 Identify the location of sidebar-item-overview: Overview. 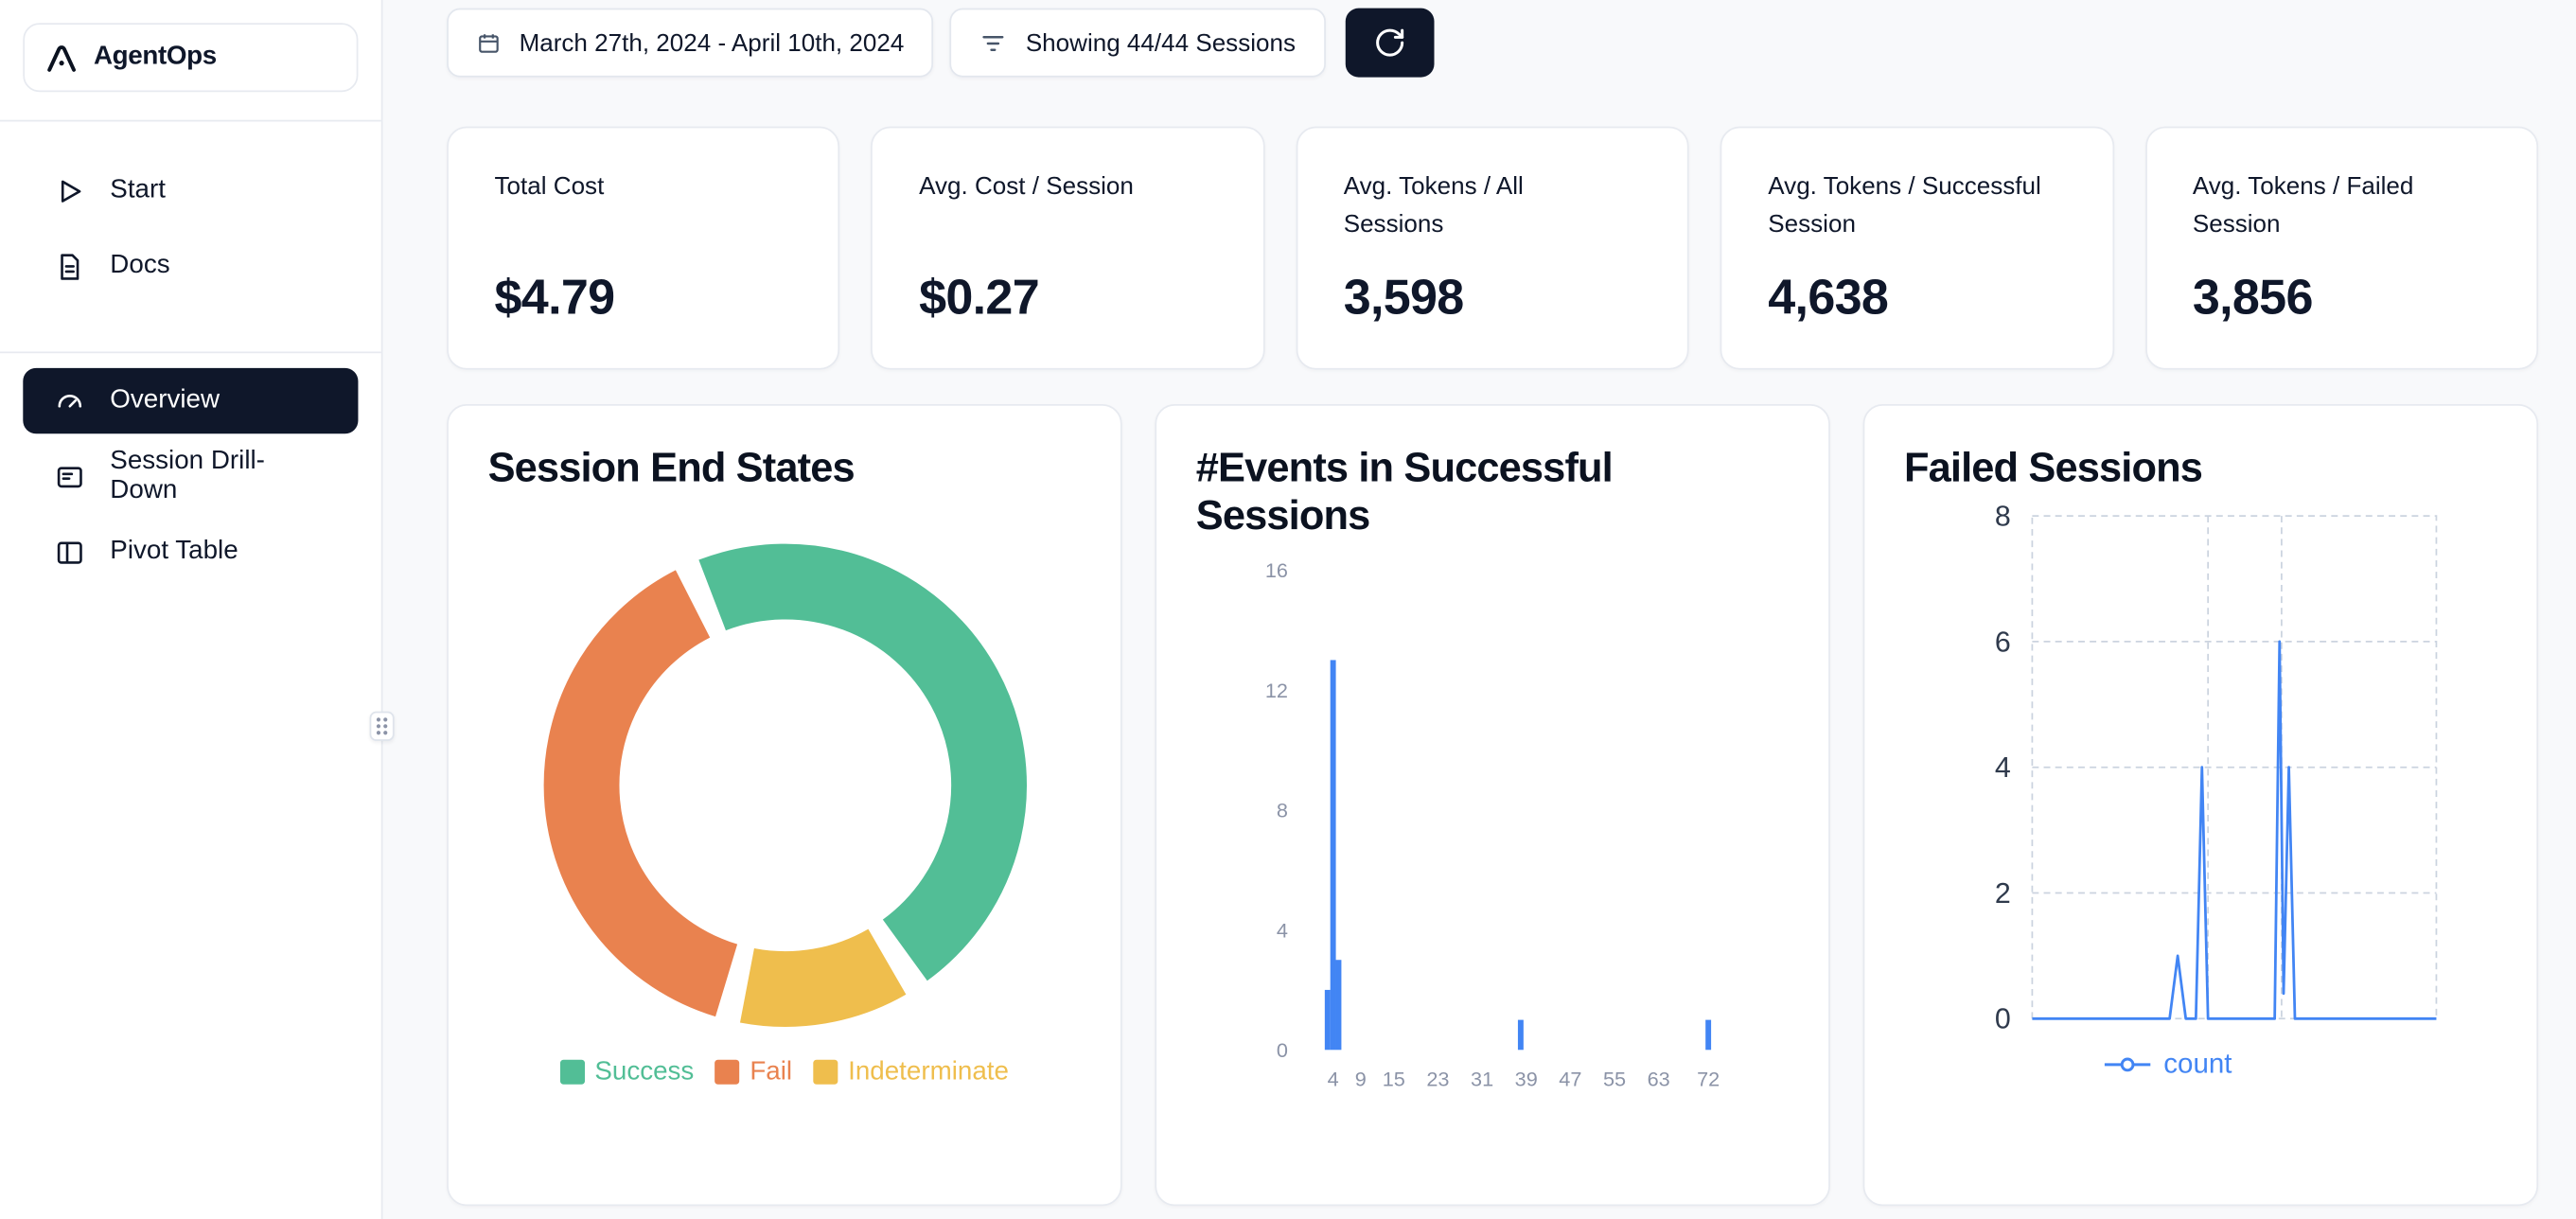
(191, 400).